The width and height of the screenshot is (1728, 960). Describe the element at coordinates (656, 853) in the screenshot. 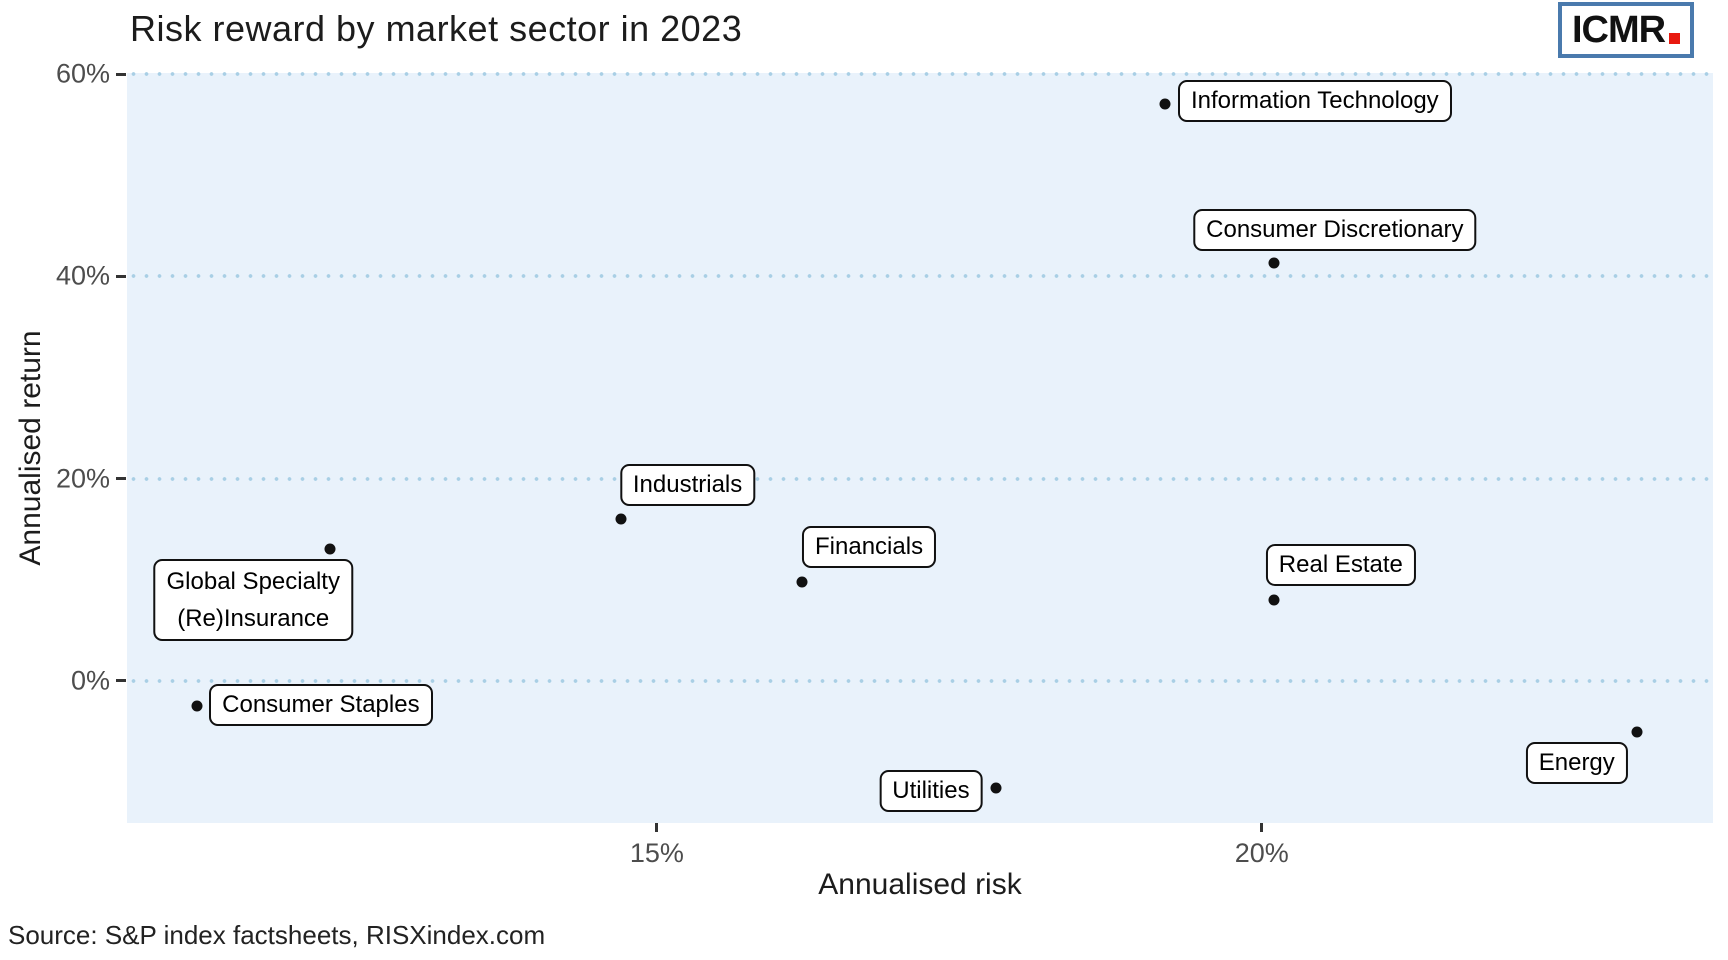

I see `x-tick-label-15: 15%` at that location.